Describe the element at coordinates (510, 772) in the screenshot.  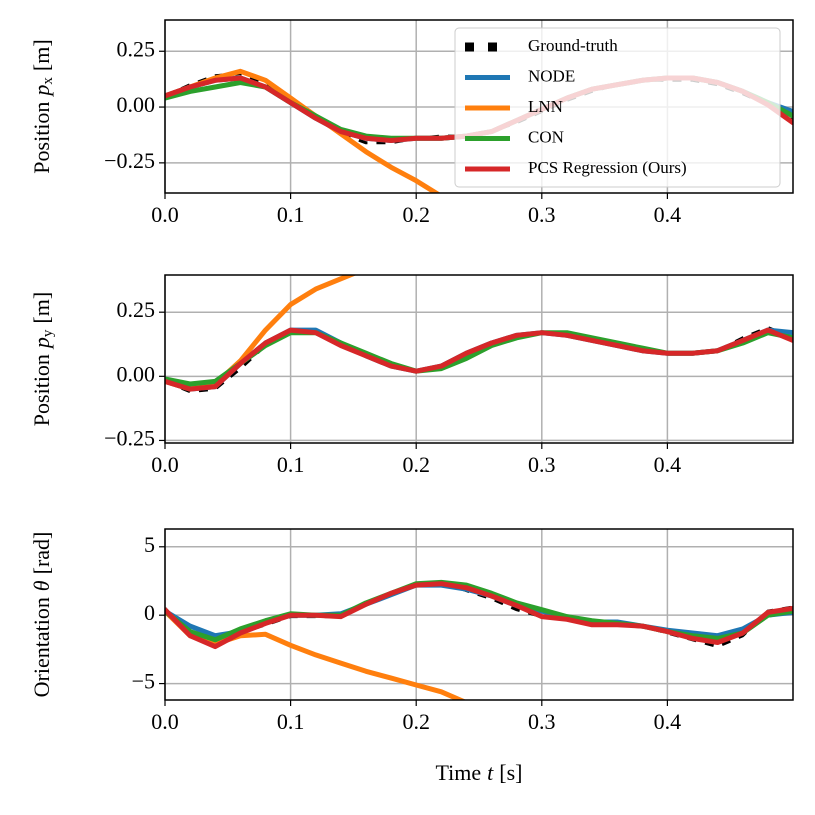
I see `label-unit: [s]` at that location.